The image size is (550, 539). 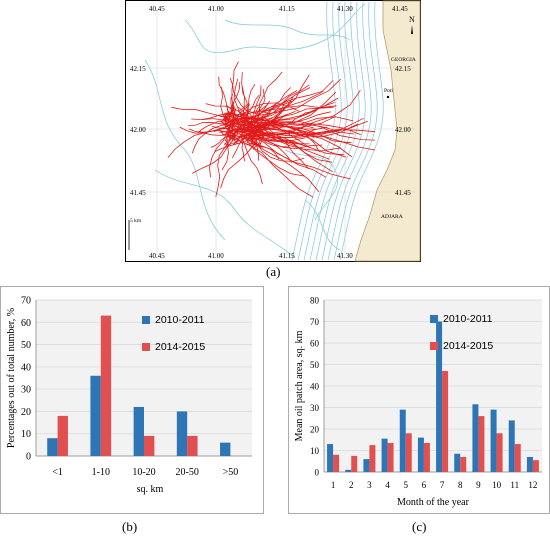 What do you see at coordinates (315, 451) in the screenshot?
I see `y-tick-label: 10` at bounding box center [315, 451].